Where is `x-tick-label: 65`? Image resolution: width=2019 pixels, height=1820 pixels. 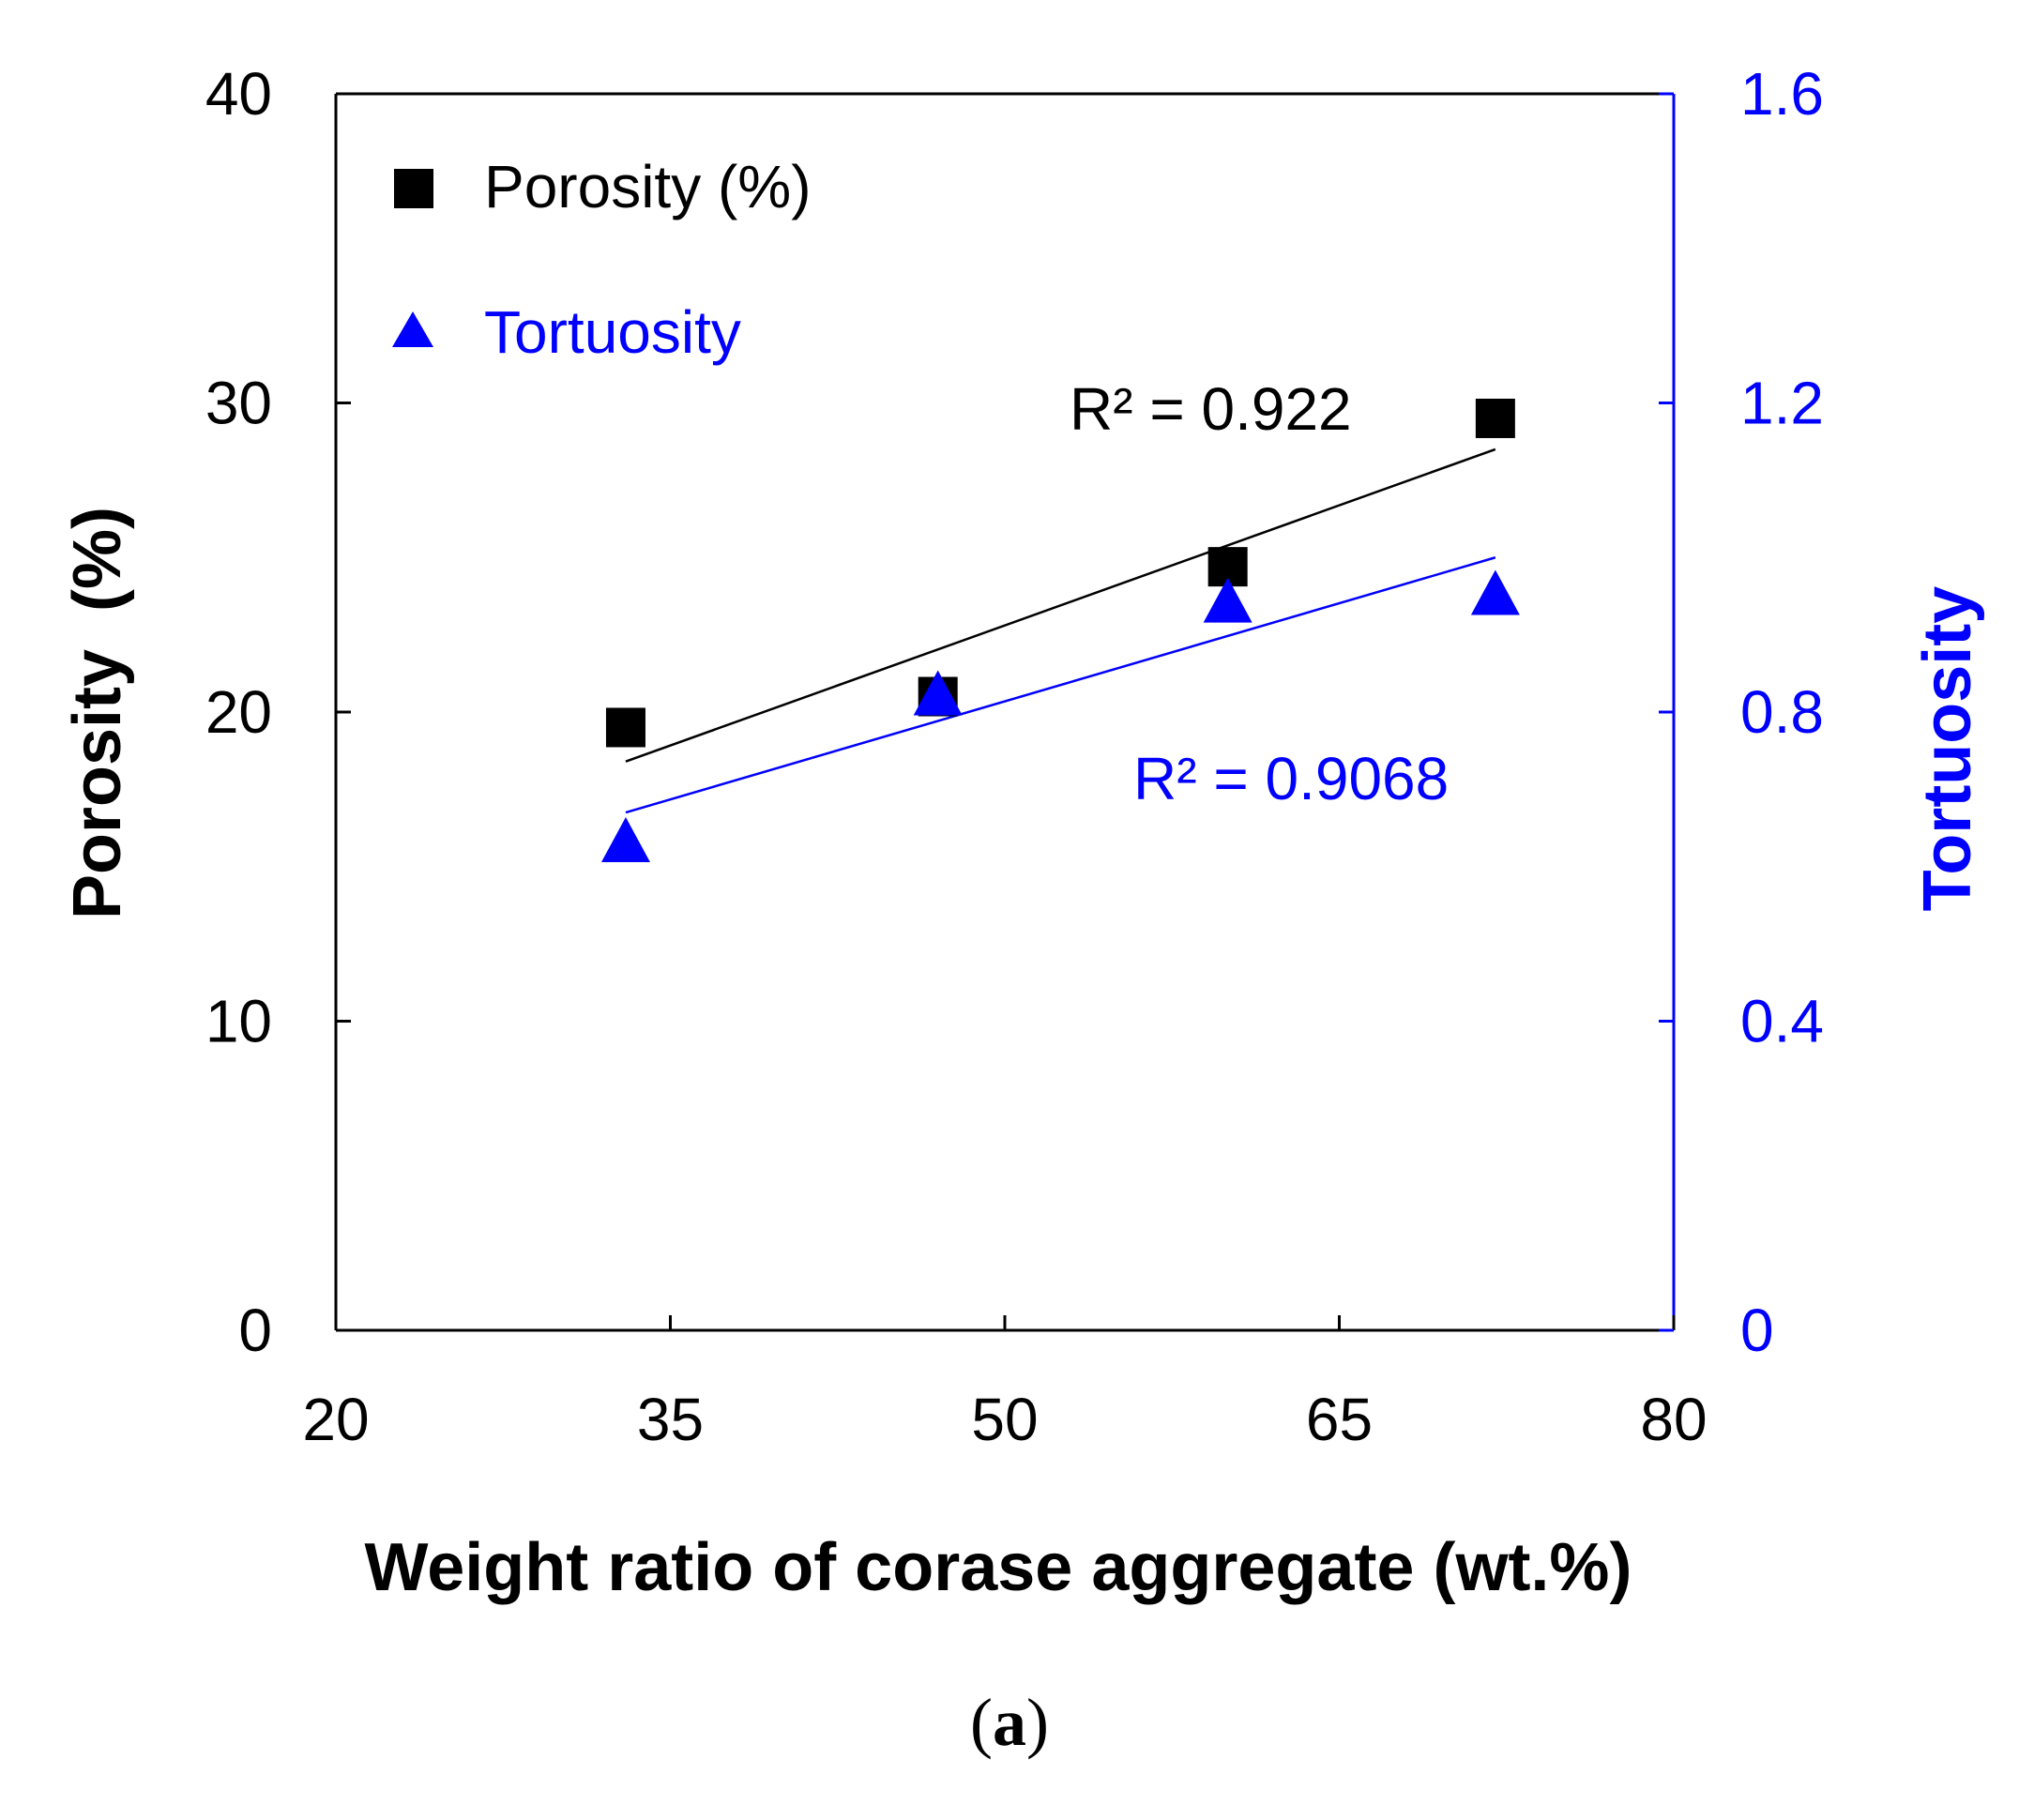 x-tick-label: 65 is located at coordinates (1339, 1419).